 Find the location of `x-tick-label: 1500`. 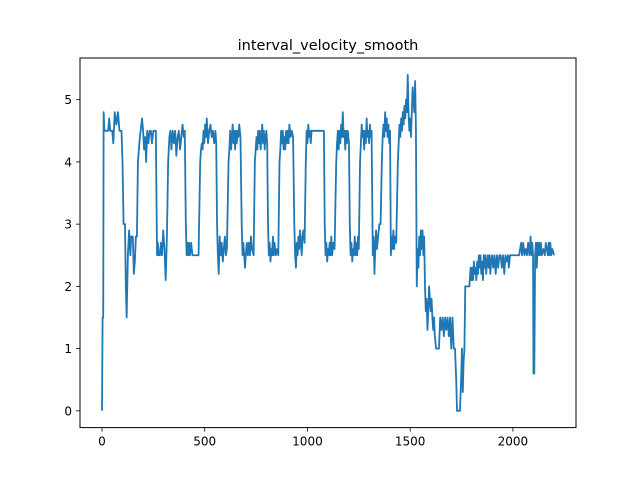

x-tick-label: 1500 is located at coordinates (410, 442).